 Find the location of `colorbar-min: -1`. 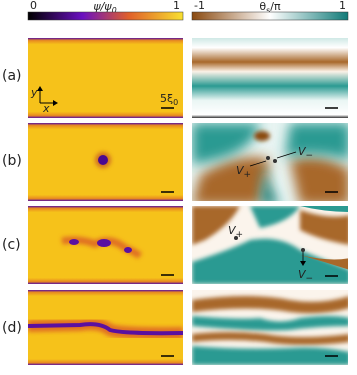

colorbar-min: -1 is located at coordinates (199, 6).